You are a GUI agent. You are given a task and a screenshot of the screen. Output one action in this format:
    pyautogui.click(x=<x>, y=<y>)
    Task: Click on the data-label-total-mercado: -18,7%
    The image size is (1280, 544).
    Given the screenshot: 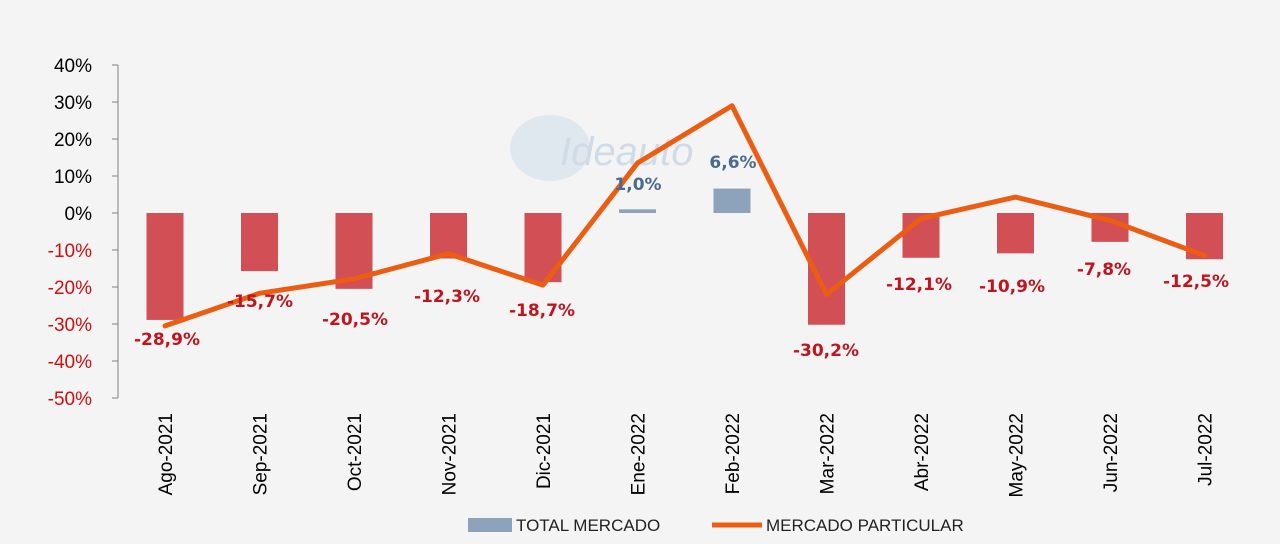 What is the action you would take?
    pyautogui.click(x=542, y=311)
    